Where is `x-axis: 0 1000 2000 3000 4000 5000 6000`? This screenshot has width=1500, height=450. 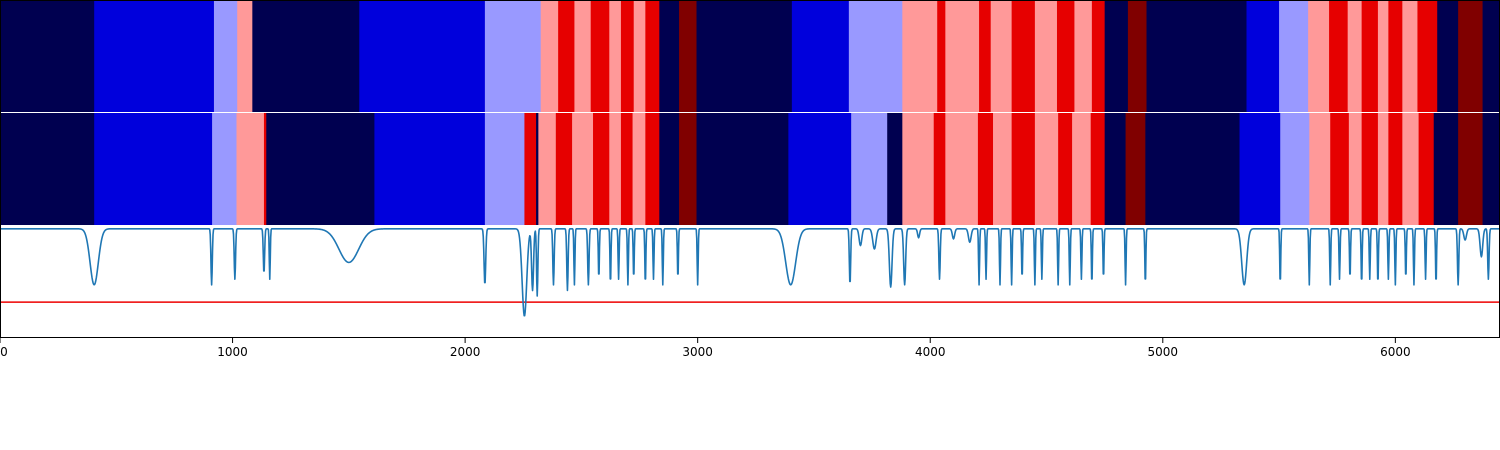 x-axis: 0 1000 2000 3000 4000 5000 6000 is located at coordinates (705, 348).